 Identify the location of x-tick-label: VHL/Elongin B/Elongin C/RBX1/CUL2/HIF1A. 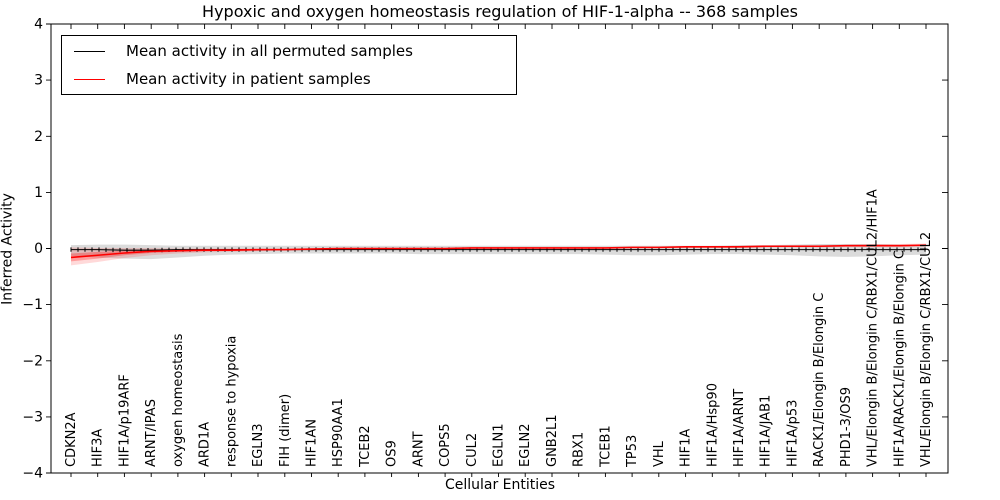
(873, 328).